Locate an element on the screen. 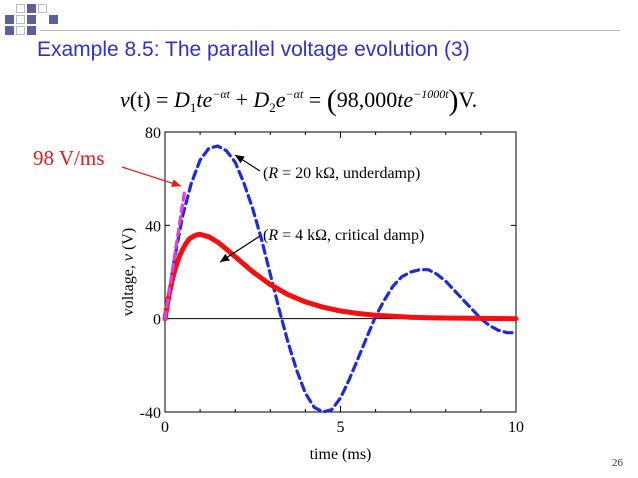  equation-close-paren: ) is located at coordinates (453, 100).